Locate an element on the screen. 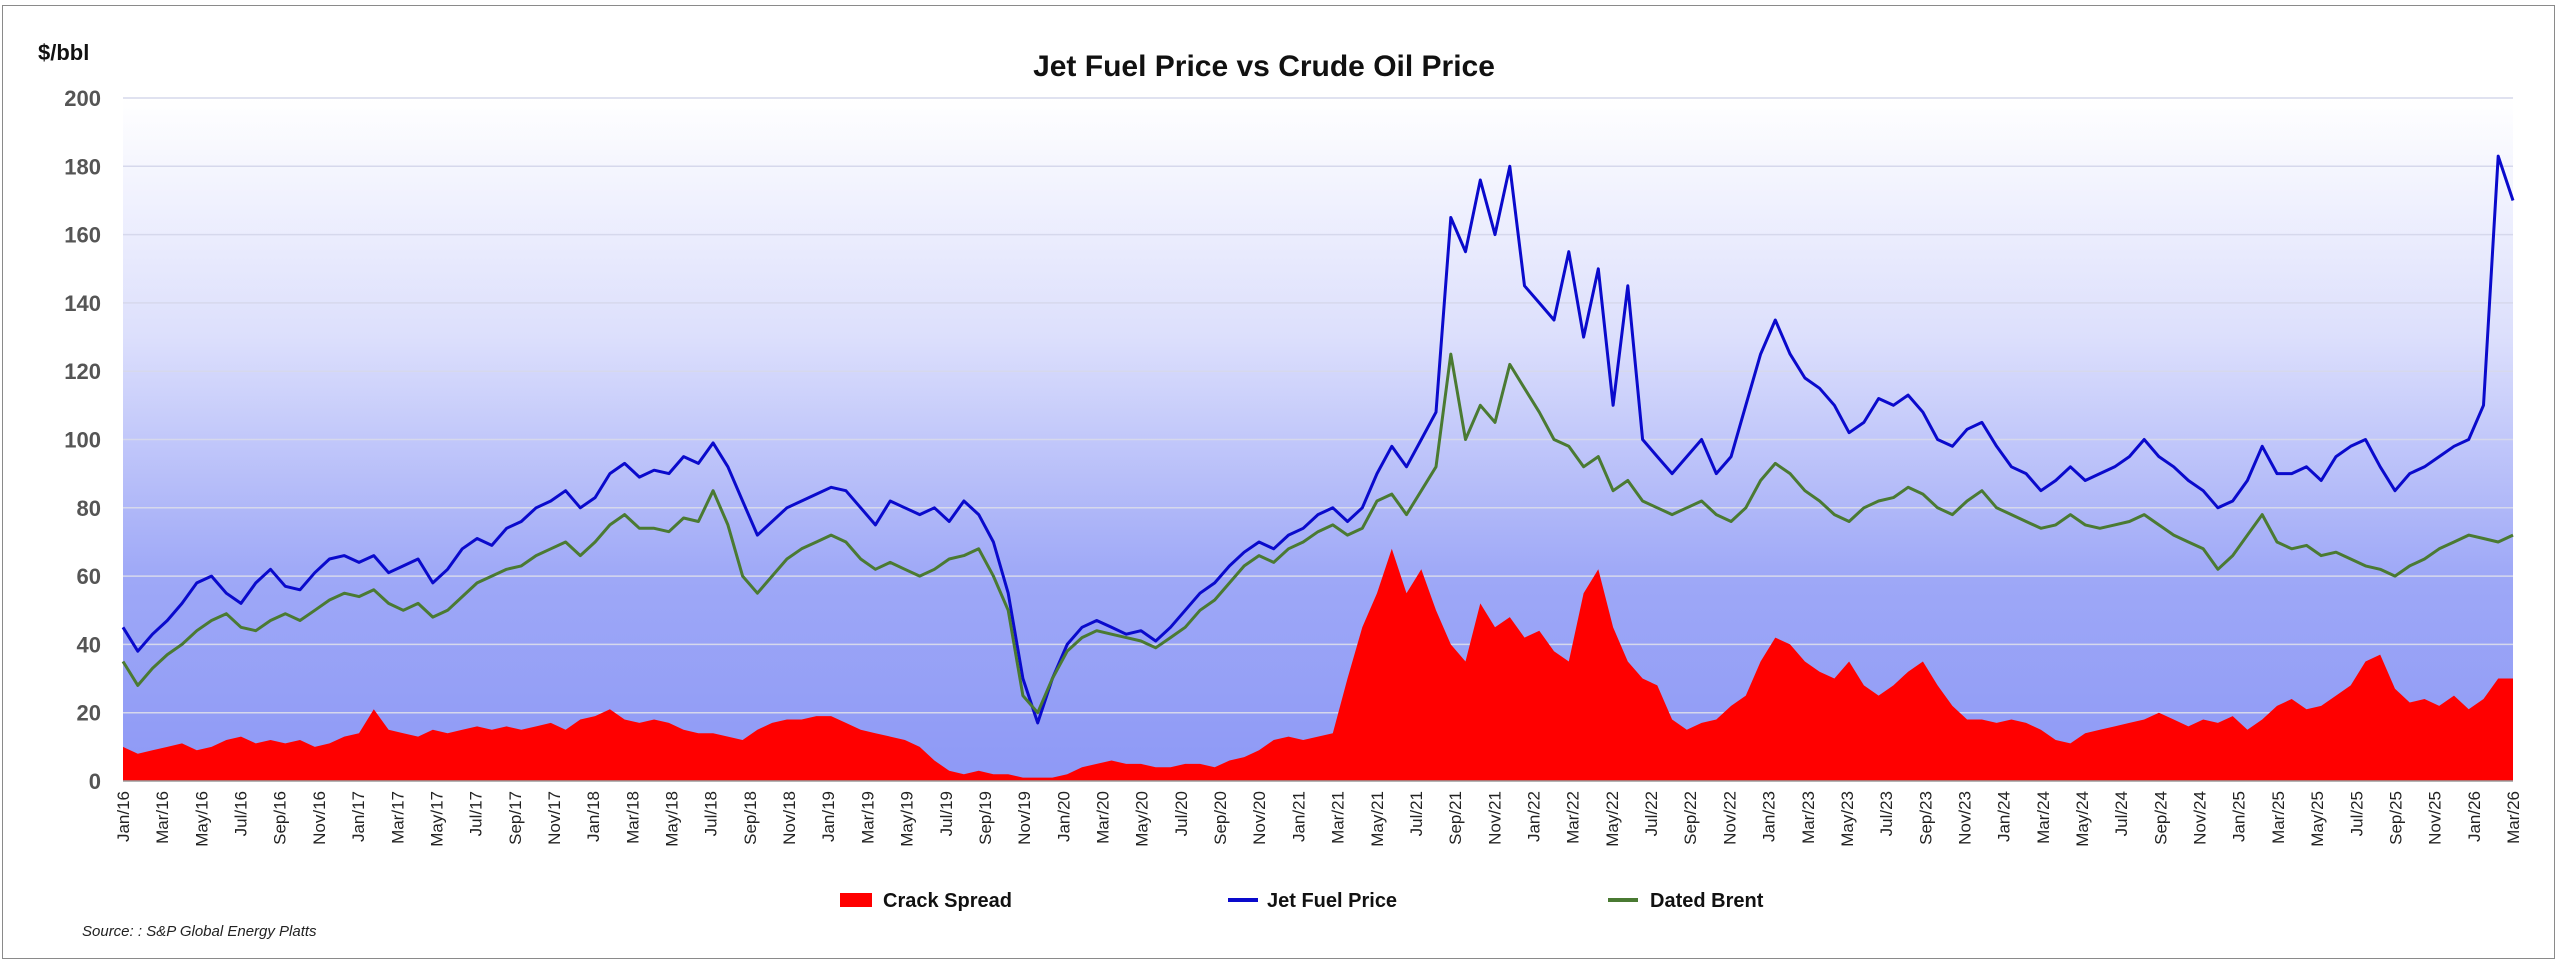  x-tick-label-Sep-20: Sep/20 is located at coordinates (1220, 818).